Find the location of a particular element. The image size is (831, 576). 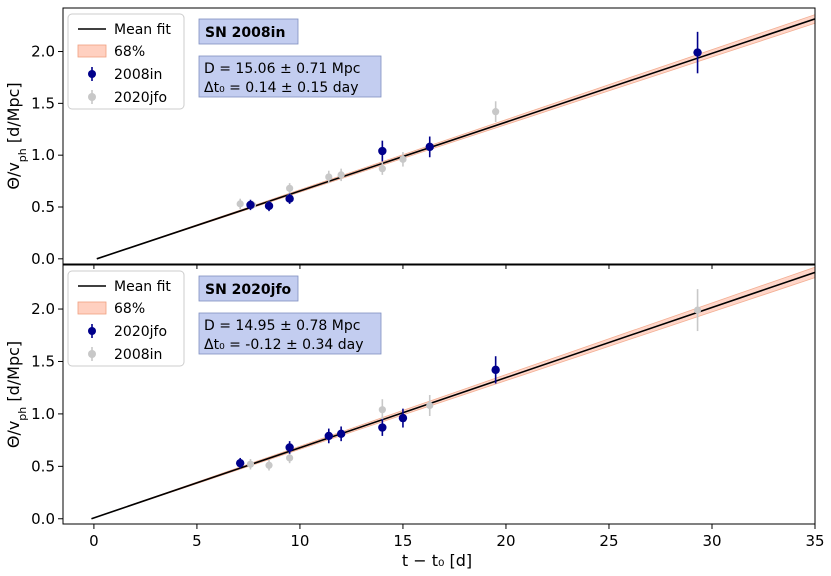

distance-result: D = 14.95 ± 0.78 Mpc is located at coordinates (282, 326).